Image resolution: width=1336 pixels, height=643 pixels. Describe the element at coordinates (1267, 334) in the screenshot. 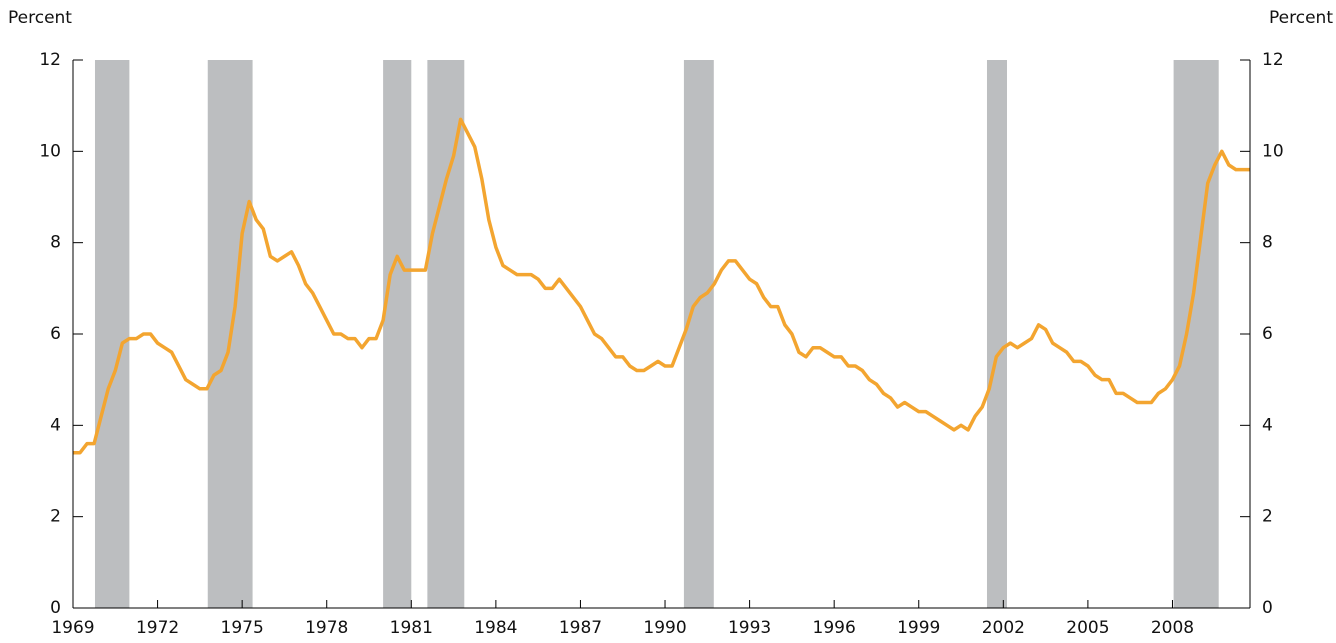

I see `y2-tick-label: 6` at that location.